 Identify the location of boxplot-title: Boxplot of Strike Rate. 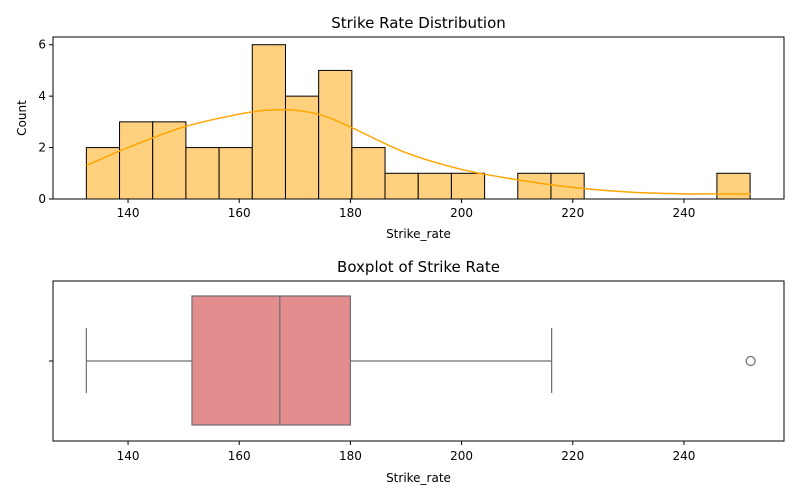
(418, 267).